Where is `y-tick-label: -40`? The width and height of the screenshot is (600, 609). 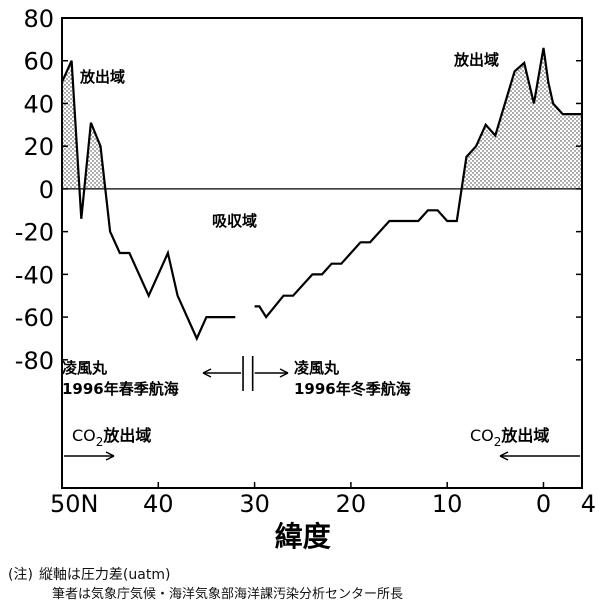
y-tick-label: -40 is located at coordinates (34, 275).